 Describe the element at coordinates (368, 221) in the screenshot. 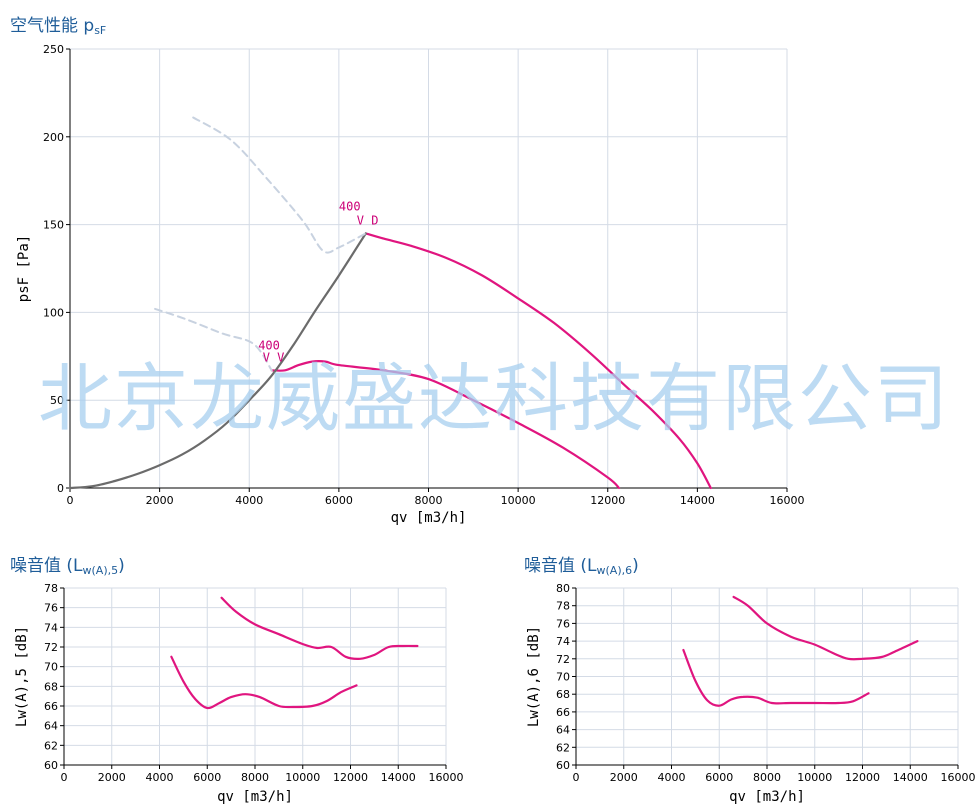

I see `curve-annotation: V D` at that location.